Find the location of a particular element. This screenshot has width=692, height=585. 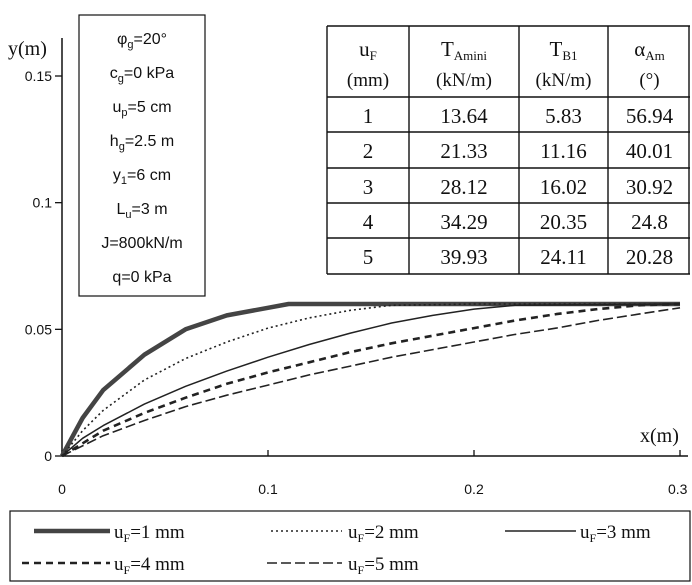

table-header-unit: (mm) is located at coordinates (368, 80).